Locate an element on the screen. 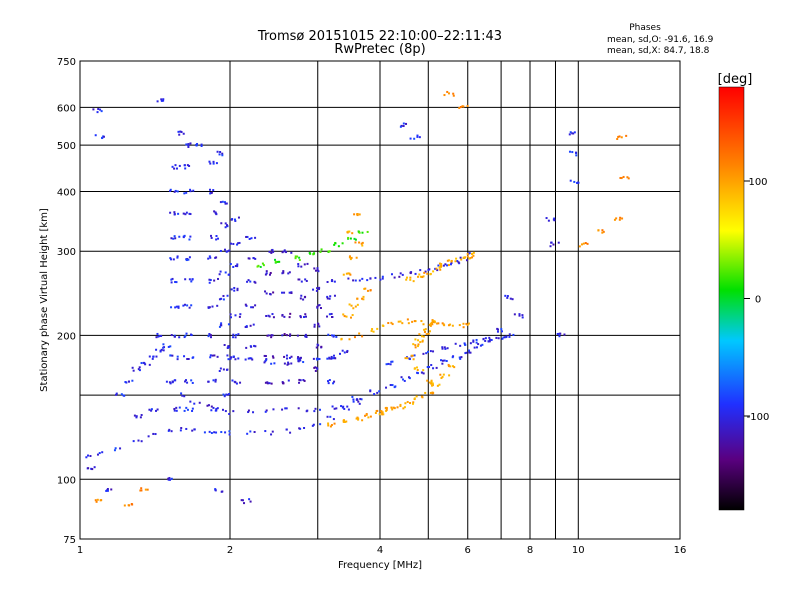  y-tick-label: 200 is located at coordinates (66, 336).